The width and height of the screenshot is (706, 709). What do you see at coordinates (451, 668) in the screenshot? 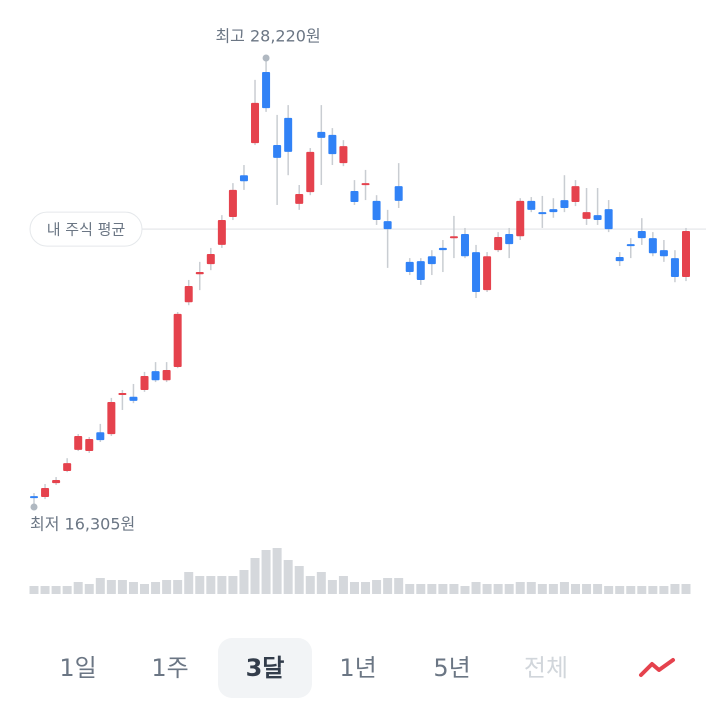
I see `range-tab: 5년` at bounding box center [451, 668].